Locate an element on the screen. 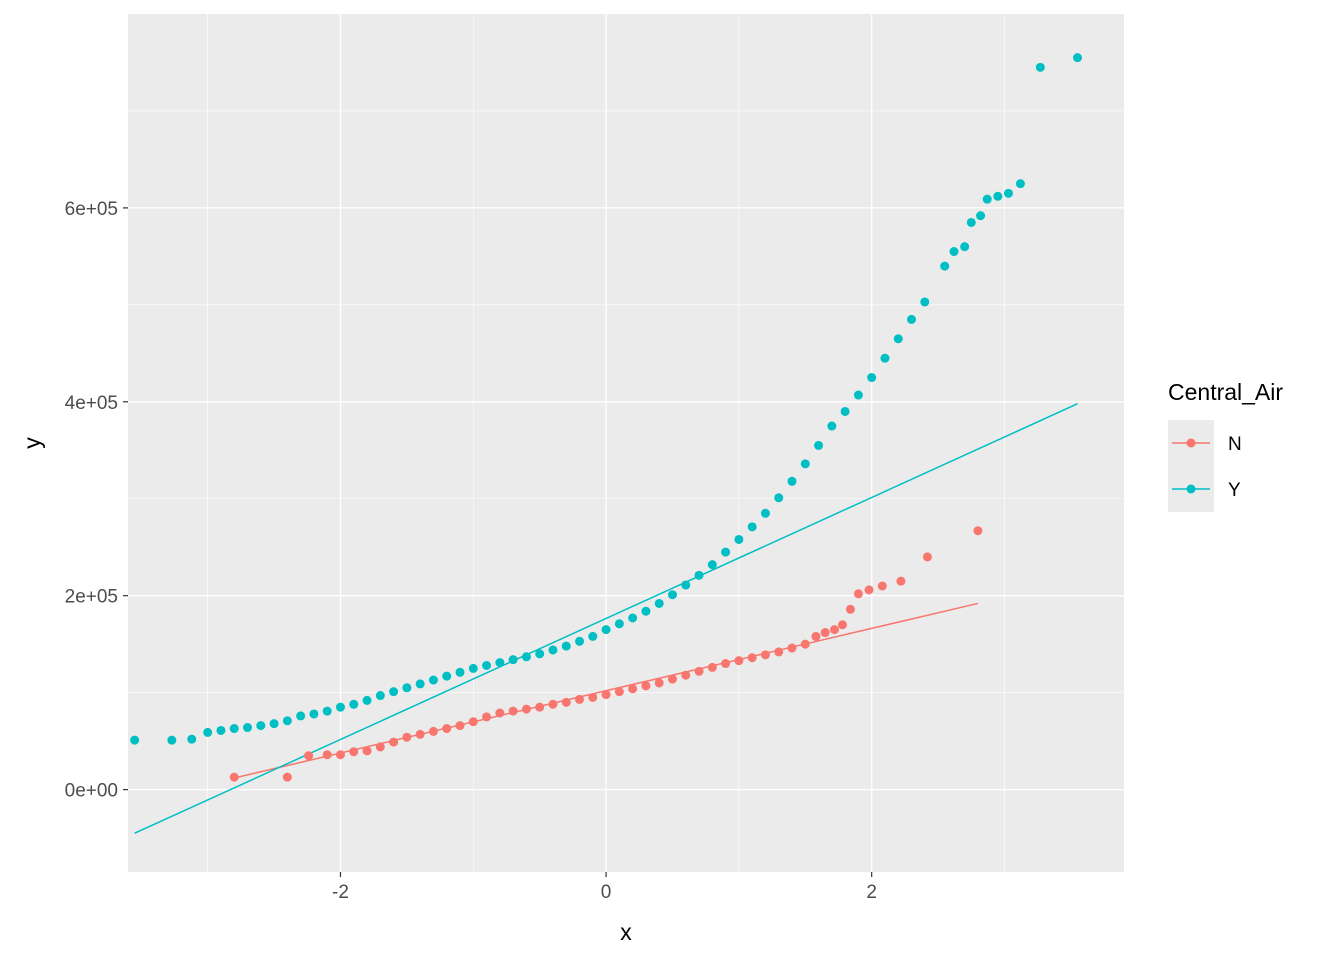 This screenshot has width=1344, height=960. x-tick-label: 0 is located at coordinates (606, 892).